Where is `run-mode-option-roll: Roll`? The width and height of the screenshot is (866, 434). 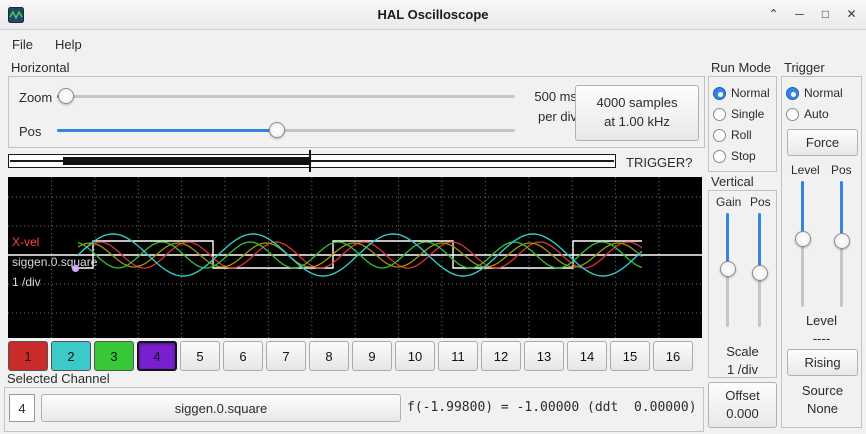
run-mode-option-roll: Roll is located at coordinates (732, 135).